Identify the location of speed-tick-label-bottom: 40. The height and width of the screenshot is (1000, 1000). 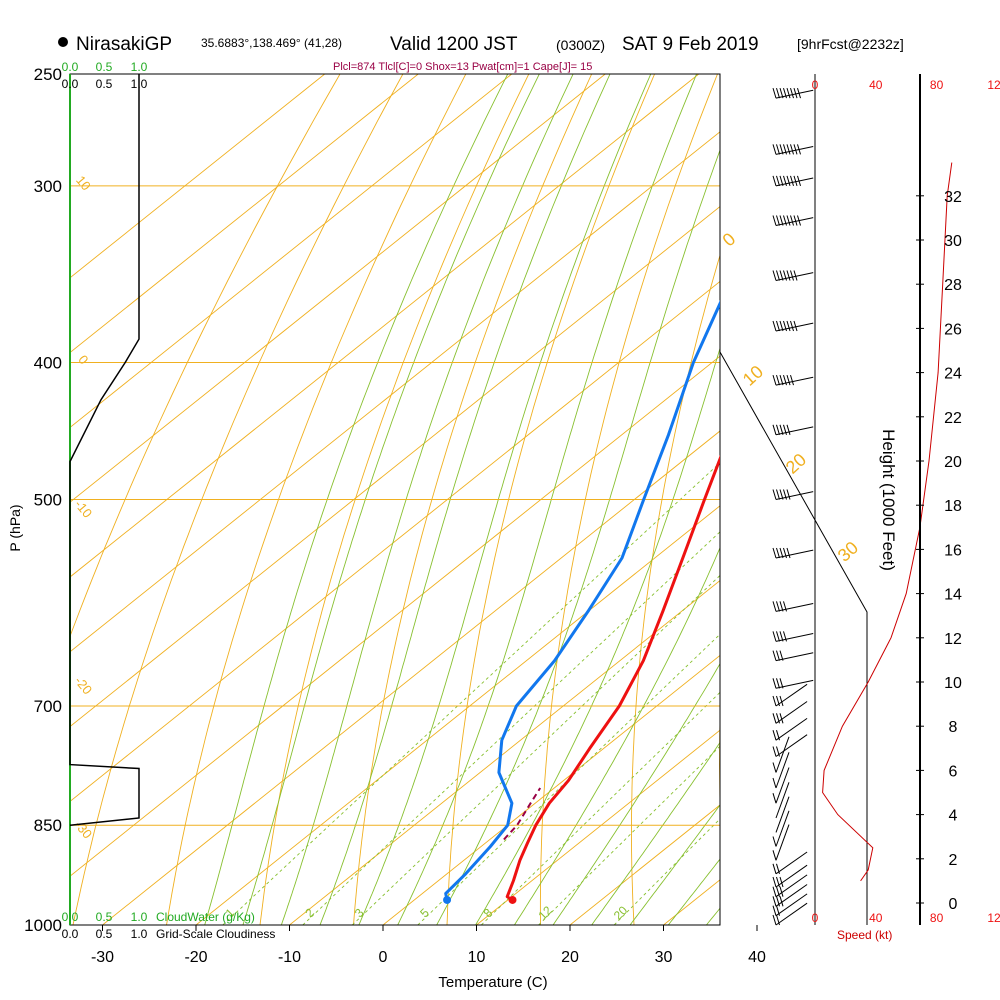
(876, 918).